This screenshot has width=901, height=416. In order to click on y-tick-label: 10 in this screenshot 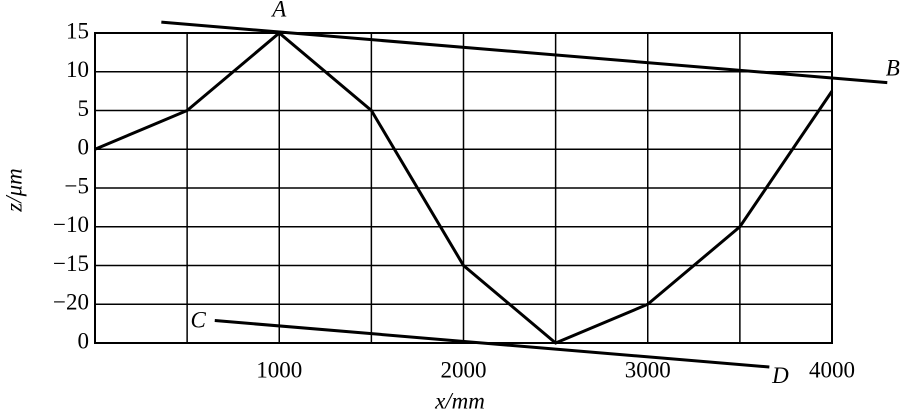, I will do `click(77, 69)`.